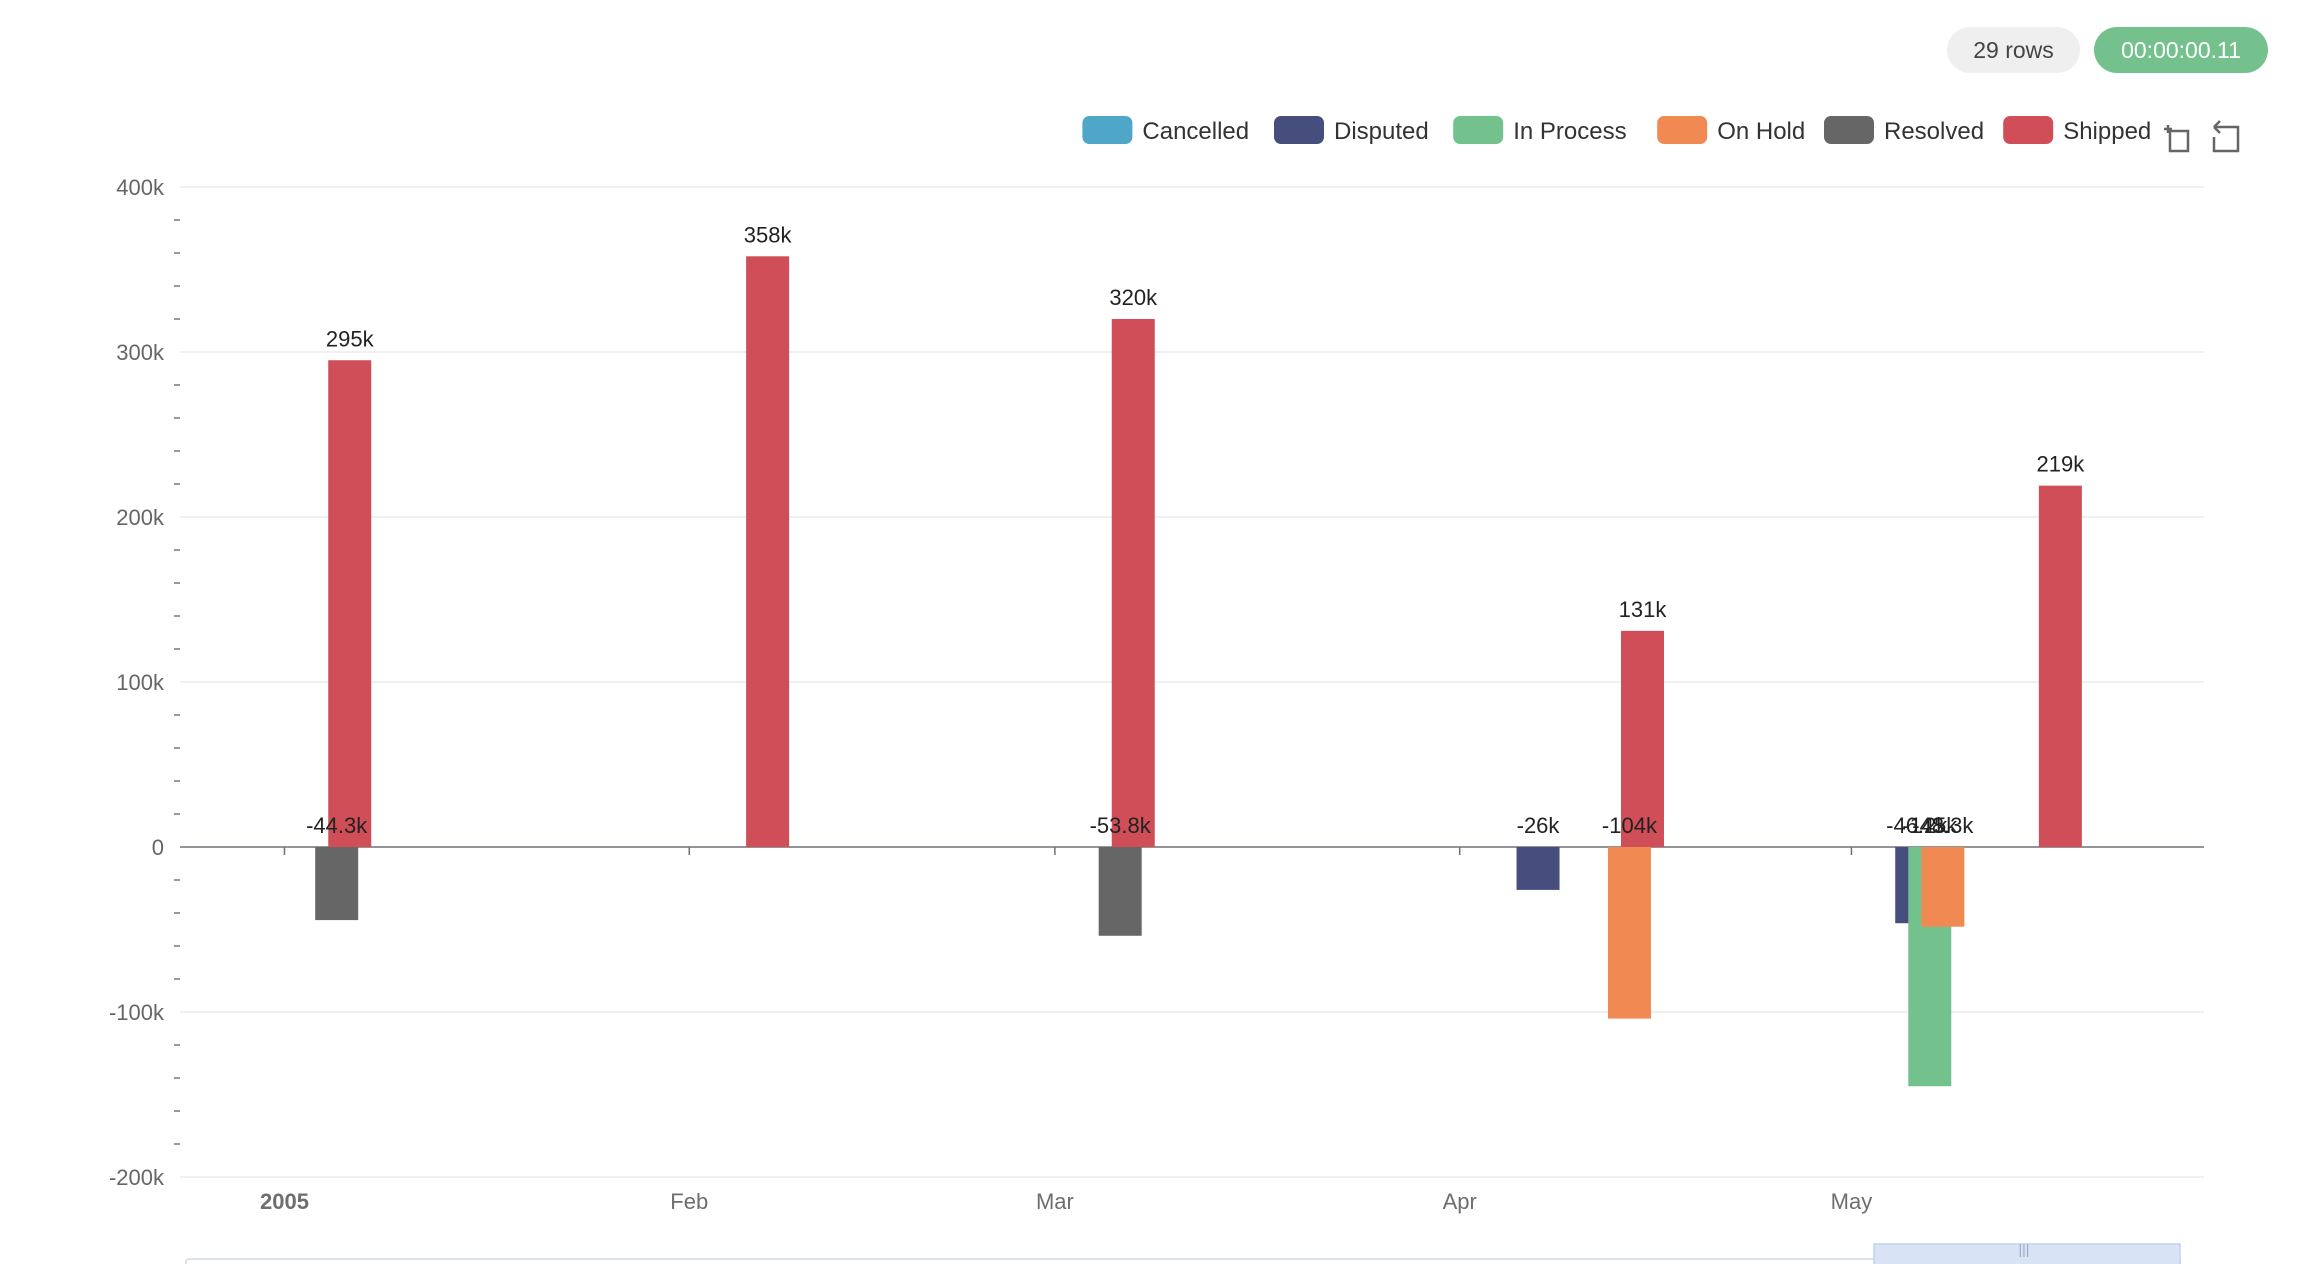 The image size is (2310, 1264). I want to click on legend-item-shipped: Shipped, so click(2077, 130).